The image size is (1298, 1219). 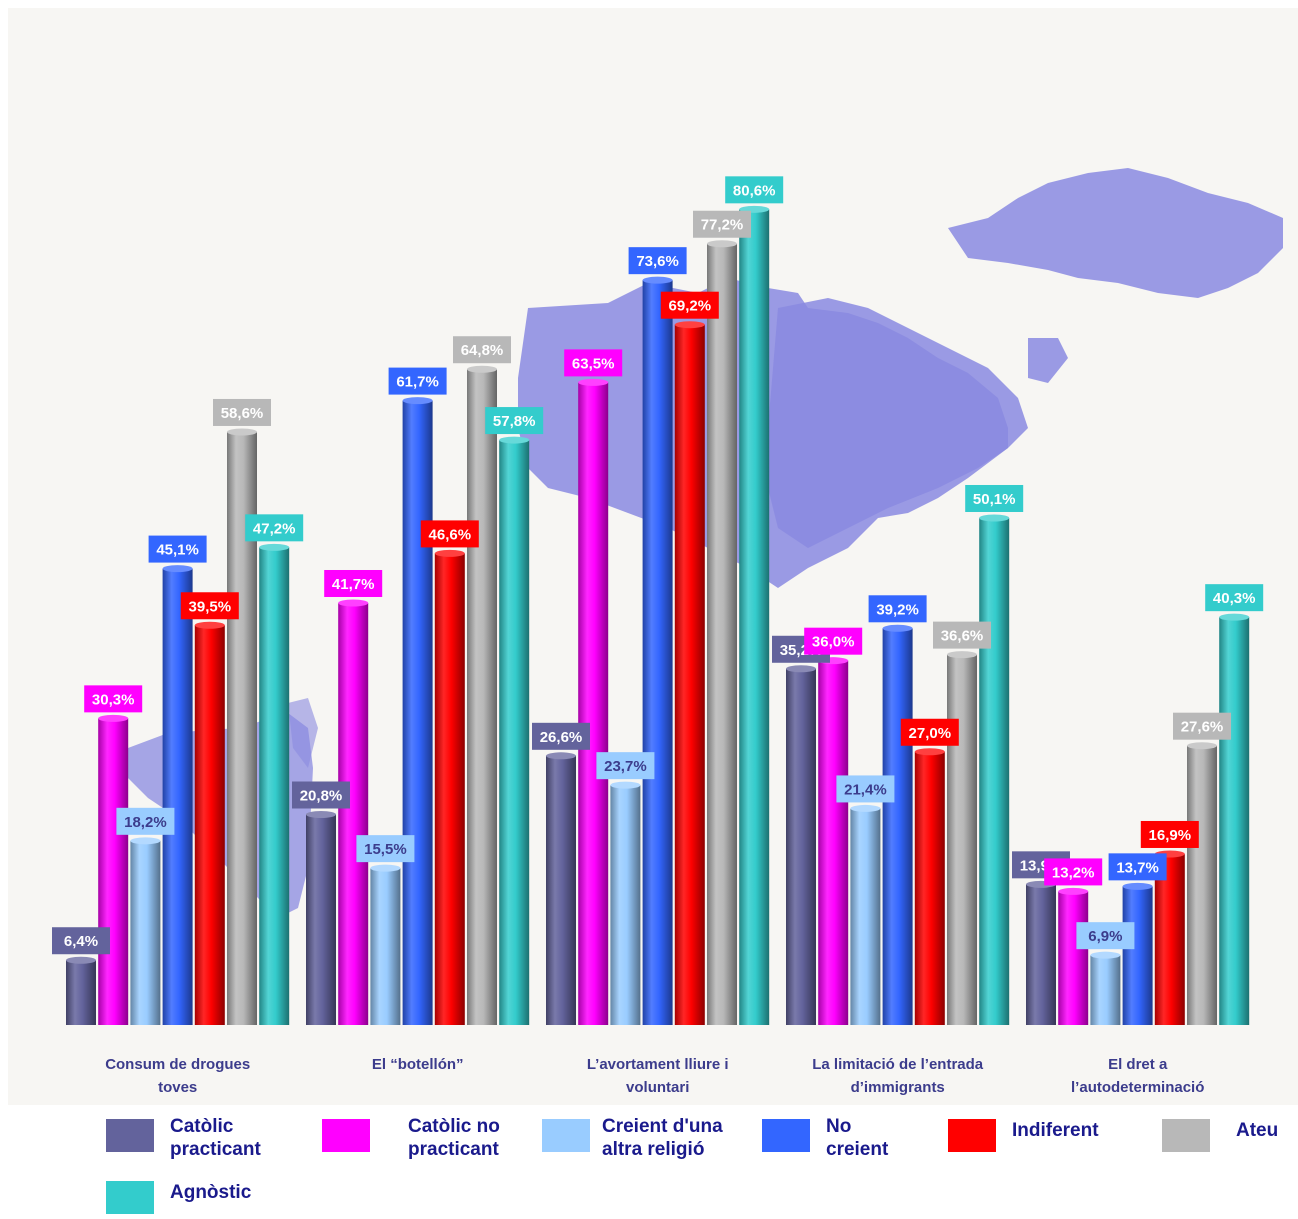 What do you see at coordinates (215, 1138) in the screenshot?
I see `legend-label: Catòlic practicant` at bounding box center [215, 1138].